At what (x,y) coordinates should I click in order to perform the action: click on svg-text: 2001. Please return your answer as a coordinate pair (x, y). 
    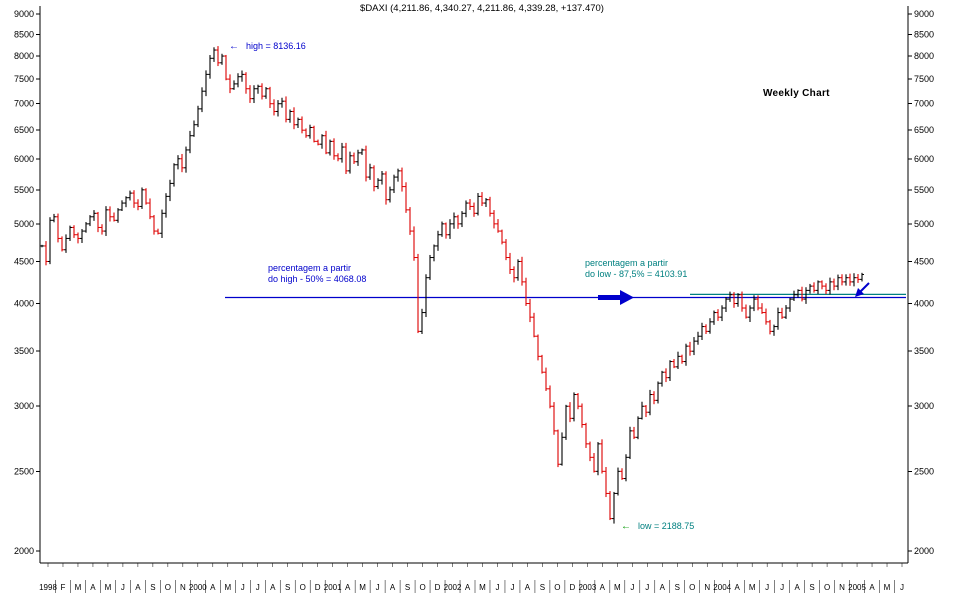
    Looking at the image, I should click on (333, 587).